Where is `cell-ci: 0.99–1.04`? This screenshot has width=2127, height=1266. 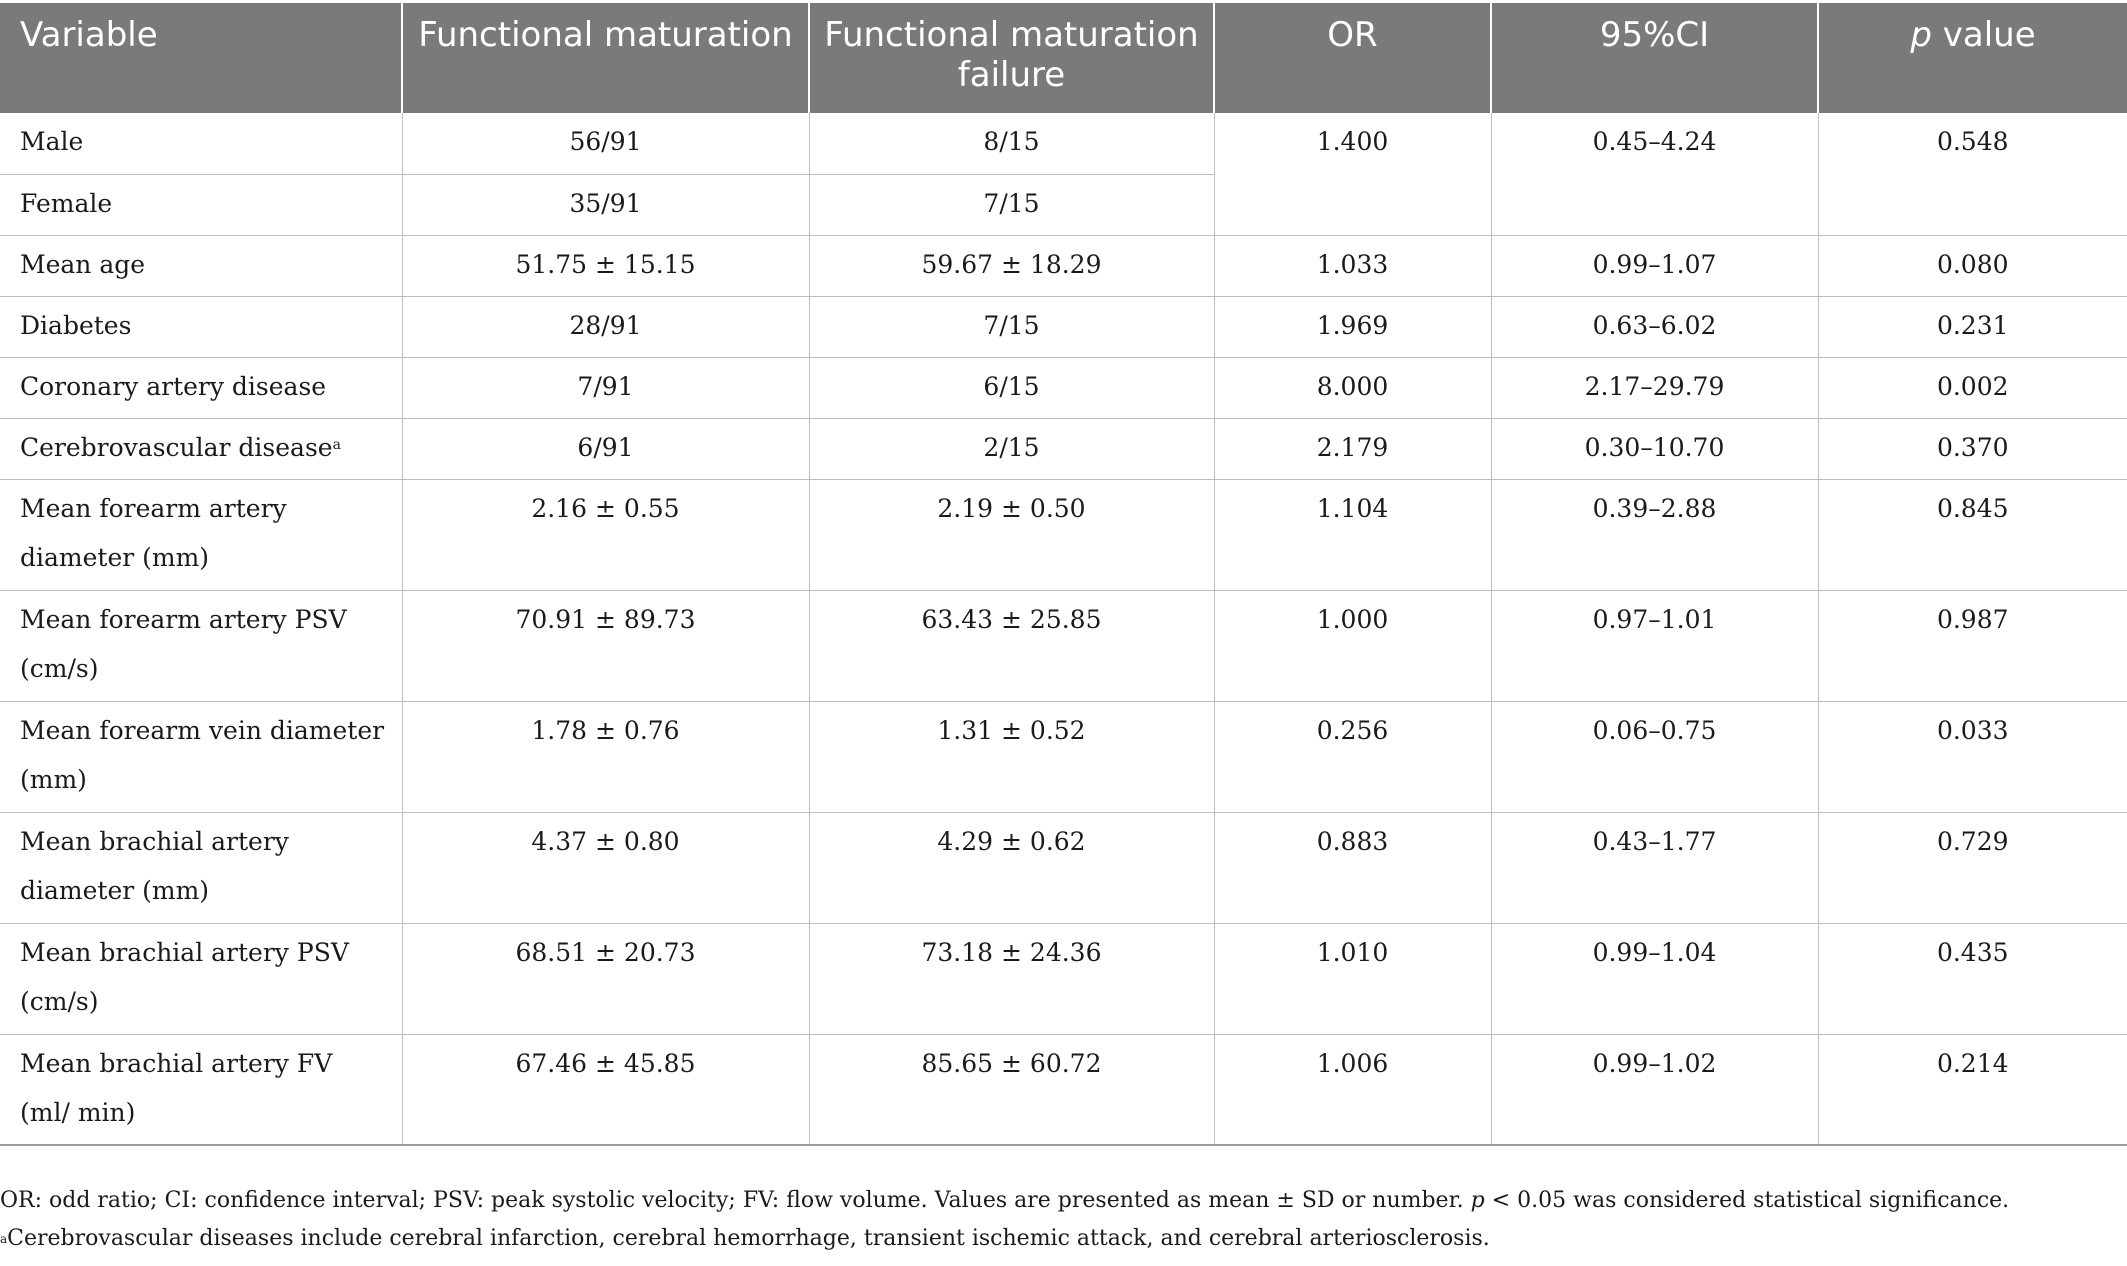
cell-ci: 0.99–1.04 is located at coordinates (1654, 978).